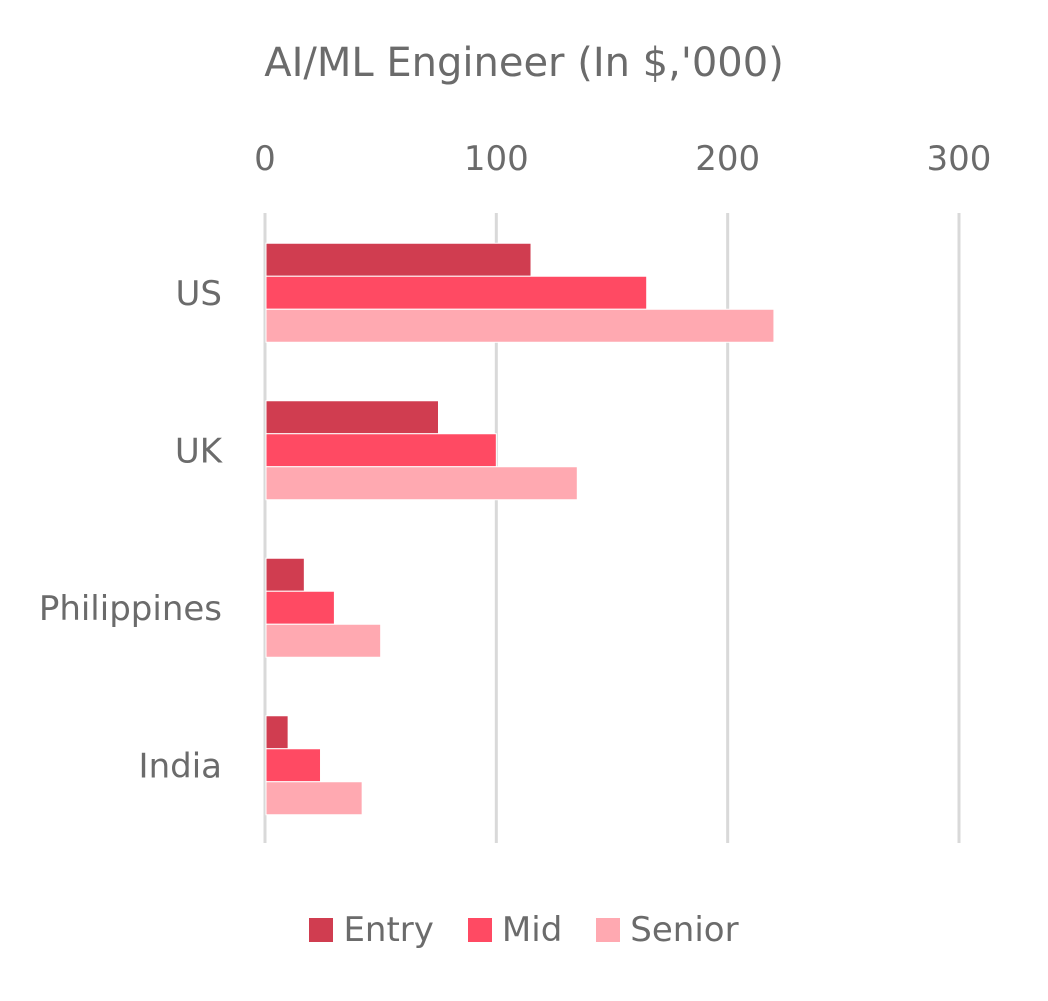  Describe the element at coordinates (684, 930) in the screenshot. I see `legend-label: Senior` at that location.